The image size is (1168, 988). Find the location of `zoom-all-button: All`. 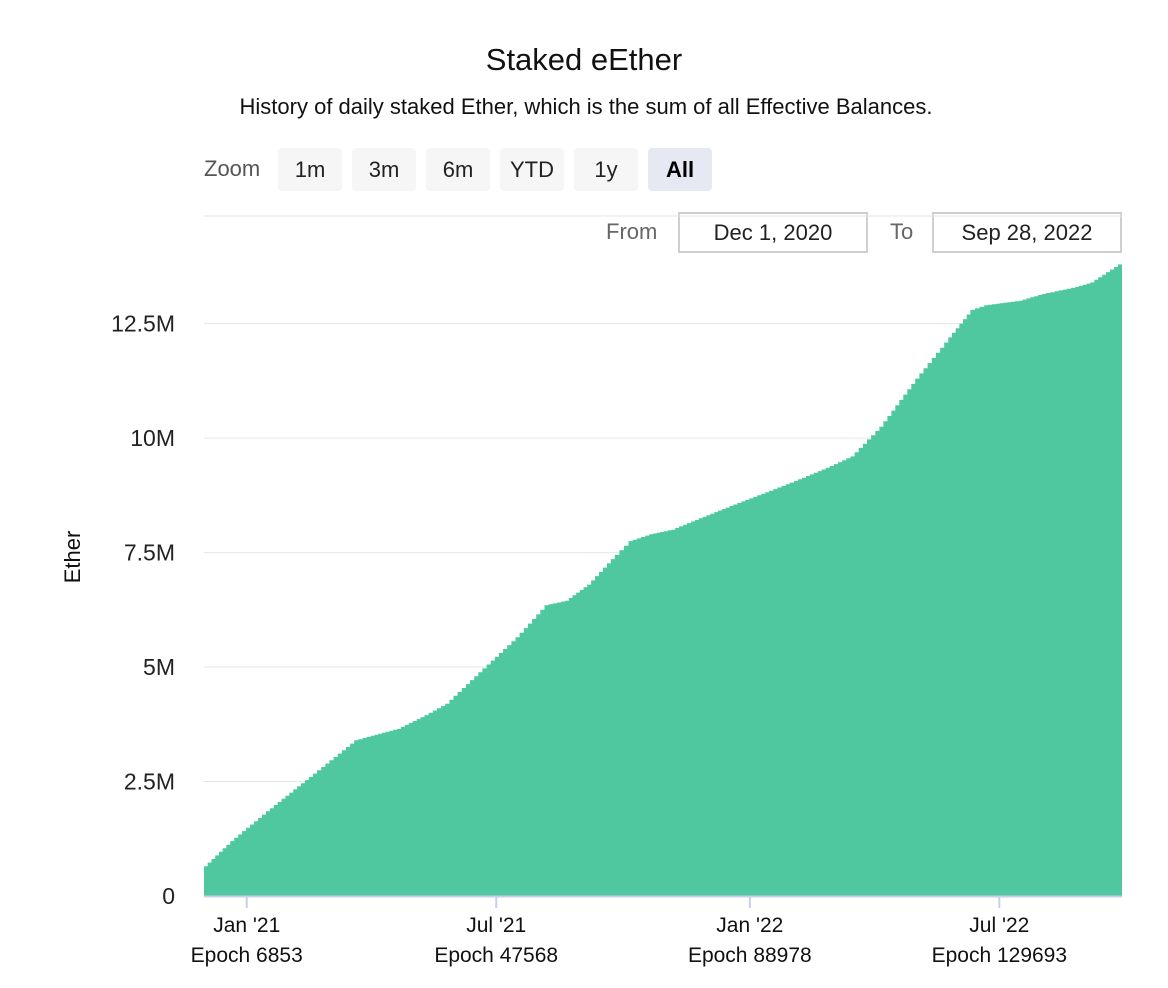

zoom-all-button: All is located at coordinates (680, 169).